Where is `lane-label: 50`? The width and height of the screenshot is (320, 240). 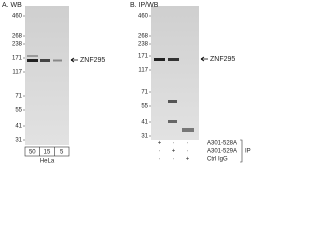 lane-label: 50 is located at coordinates (32, 152).